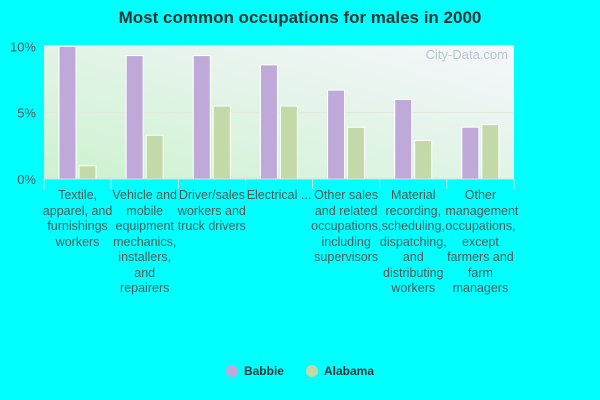  I want to click on watermark: City-Data.com, so click(467, 54).